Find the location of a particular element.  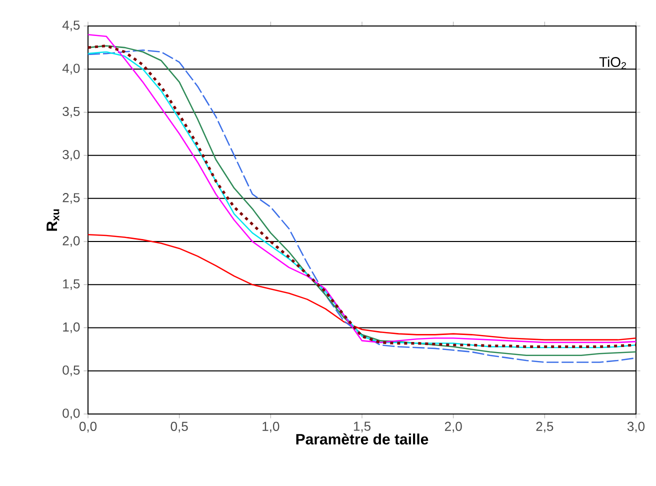

y-tick-label: 3,5 is located at coordinates (71, 112).